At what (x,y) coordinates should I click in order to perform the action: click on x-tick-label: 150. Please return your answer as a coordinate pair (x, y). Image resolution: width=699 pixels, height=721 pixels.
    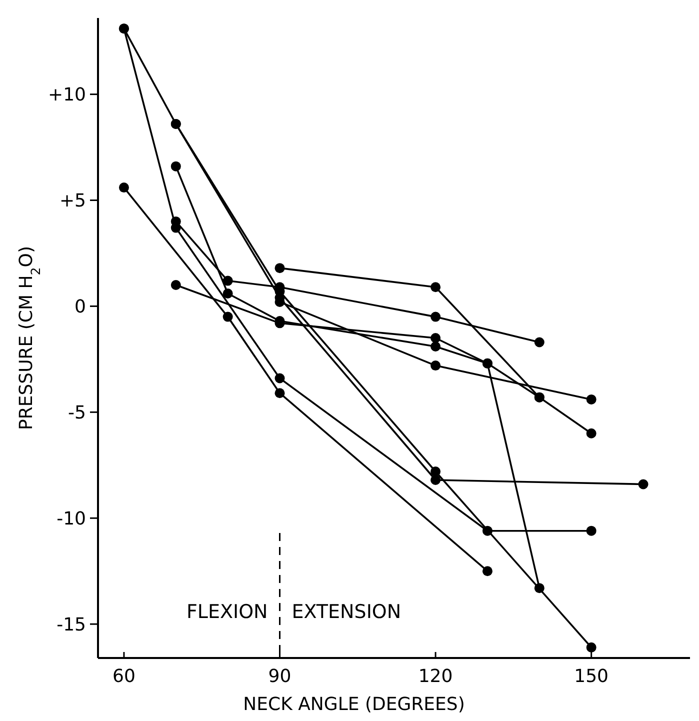
    Looking at the image, I should click on (591, 676).